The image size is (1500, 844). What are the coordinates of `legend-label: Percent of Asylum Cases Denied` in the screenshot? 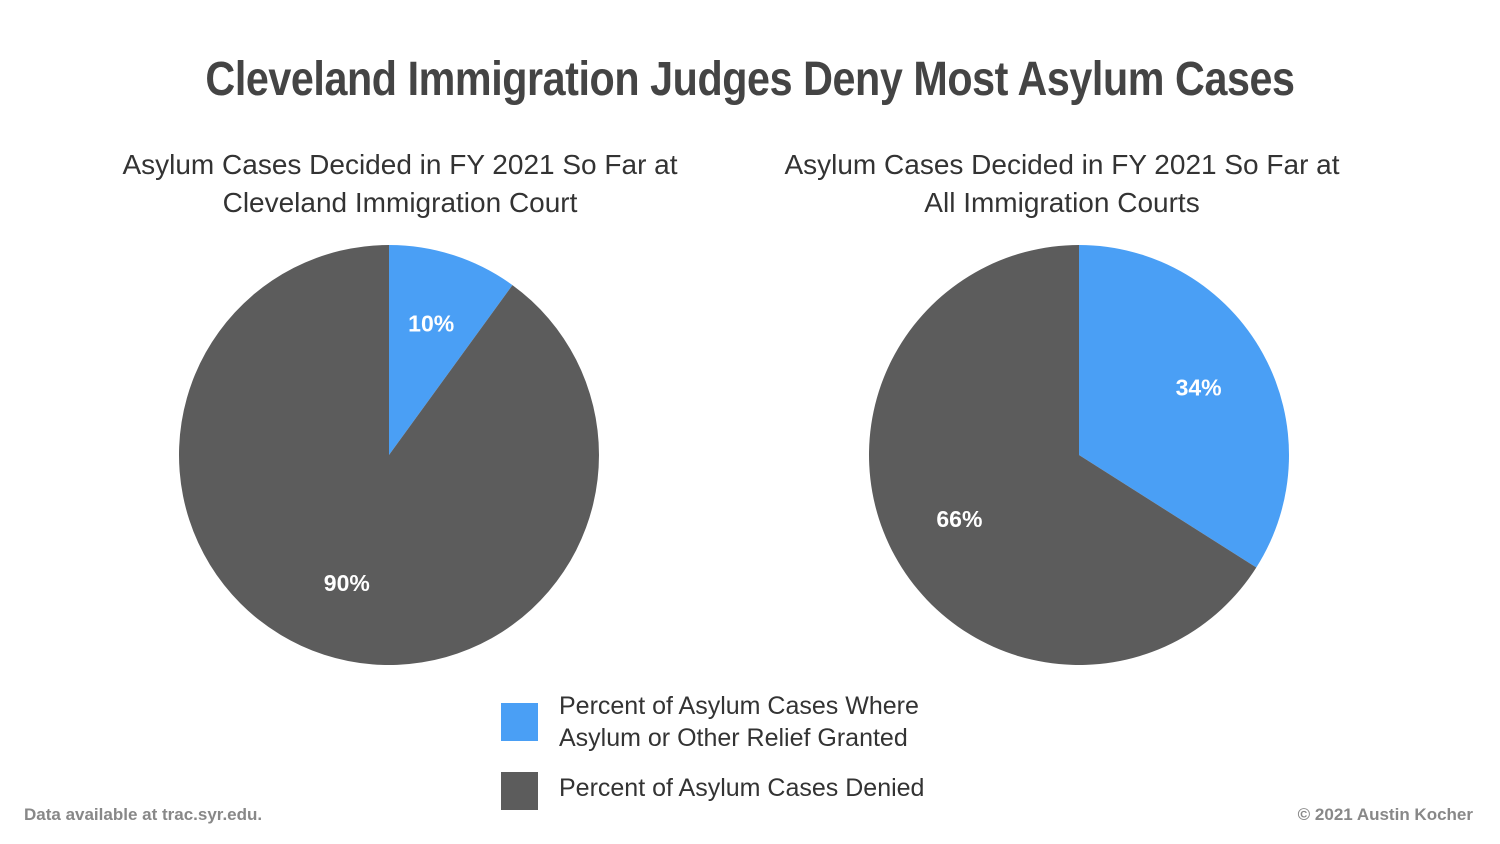 It's located at (742, 788).